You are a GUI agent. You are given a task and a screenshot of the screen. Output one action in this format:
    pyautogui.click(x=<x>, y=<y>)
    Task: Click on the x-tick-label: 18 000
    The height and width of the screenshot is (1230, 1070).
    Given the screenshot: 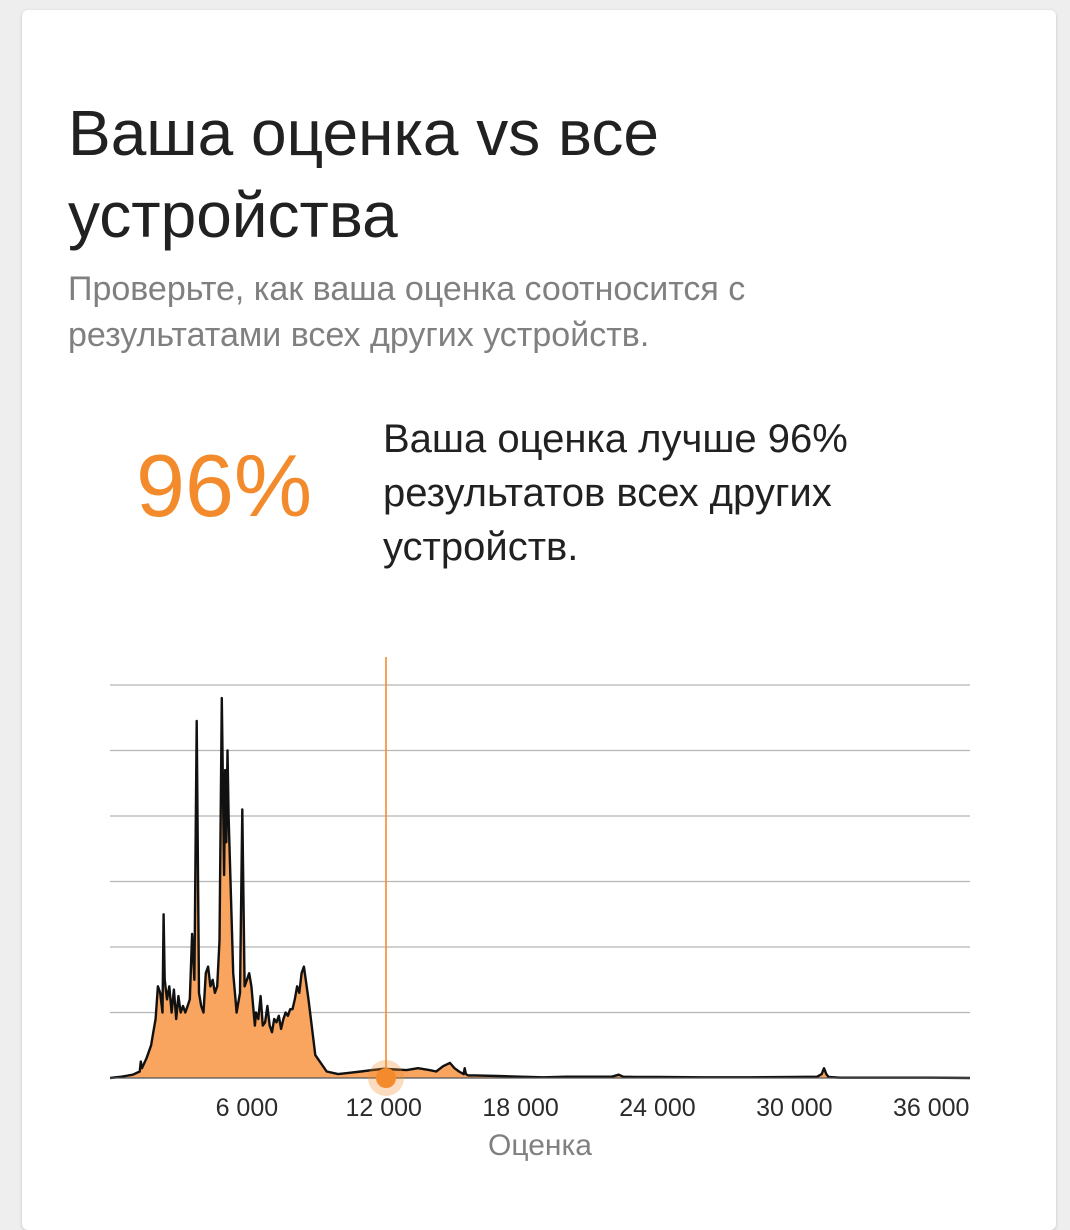 What is the action you would take?
    pyautogui.click(x=520, y=1108)
    